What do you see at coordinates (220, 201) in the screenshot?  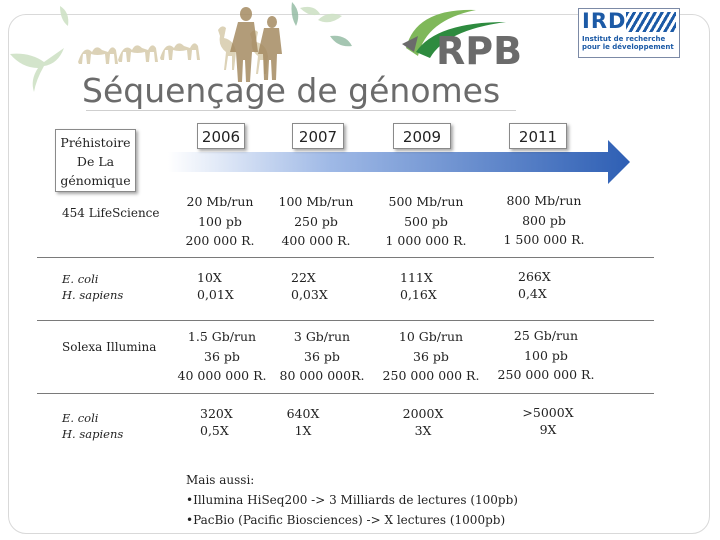 I see `cell-line: 20 Mb/run` at bounding box center [220, 201].